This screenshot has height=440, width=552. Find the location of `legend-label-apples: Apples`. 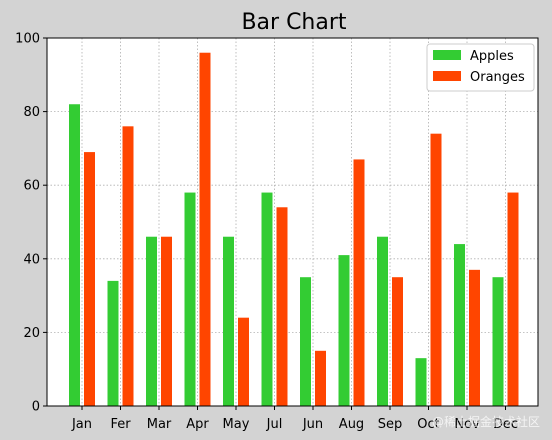

legend-label-apples: Apples is located at coordinates (492, 56).